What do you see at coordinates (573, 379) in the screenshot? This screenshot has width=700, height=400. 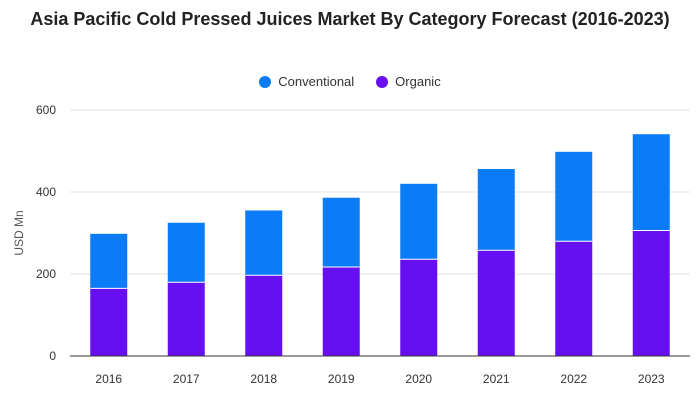 I see `x-tick-label-2022: 2022` at bounding box center [573, 379].